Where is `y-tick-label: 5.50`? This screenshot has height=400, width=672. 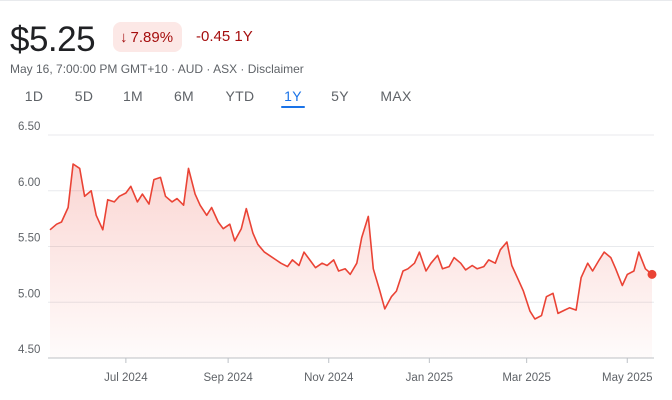
y-tick-label: 5.50 is located at coordinates (29, 239).